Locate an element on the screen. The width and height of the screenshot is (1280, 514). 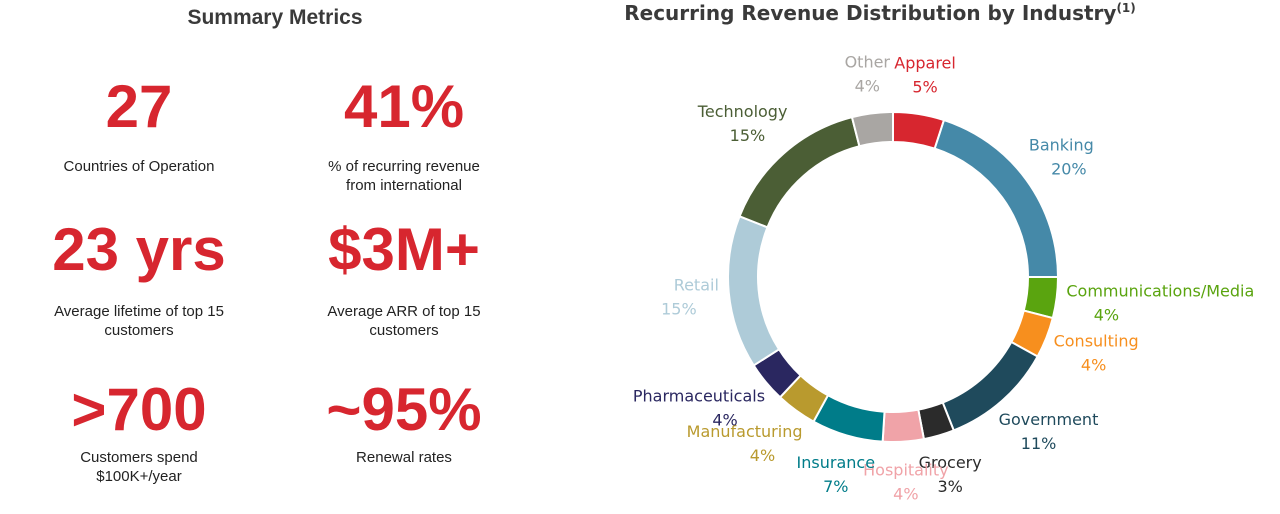
metric-value: >700 is located at coordinates (139, 409).